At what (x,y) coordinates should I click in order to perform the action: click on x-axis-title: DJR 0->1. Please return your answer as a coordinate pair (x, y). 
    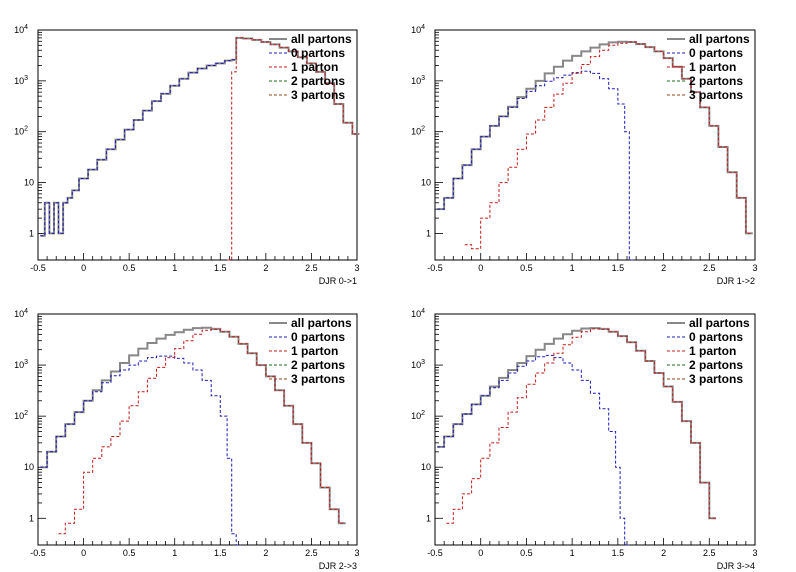
    Looking at the image, I should click on (338, 281).